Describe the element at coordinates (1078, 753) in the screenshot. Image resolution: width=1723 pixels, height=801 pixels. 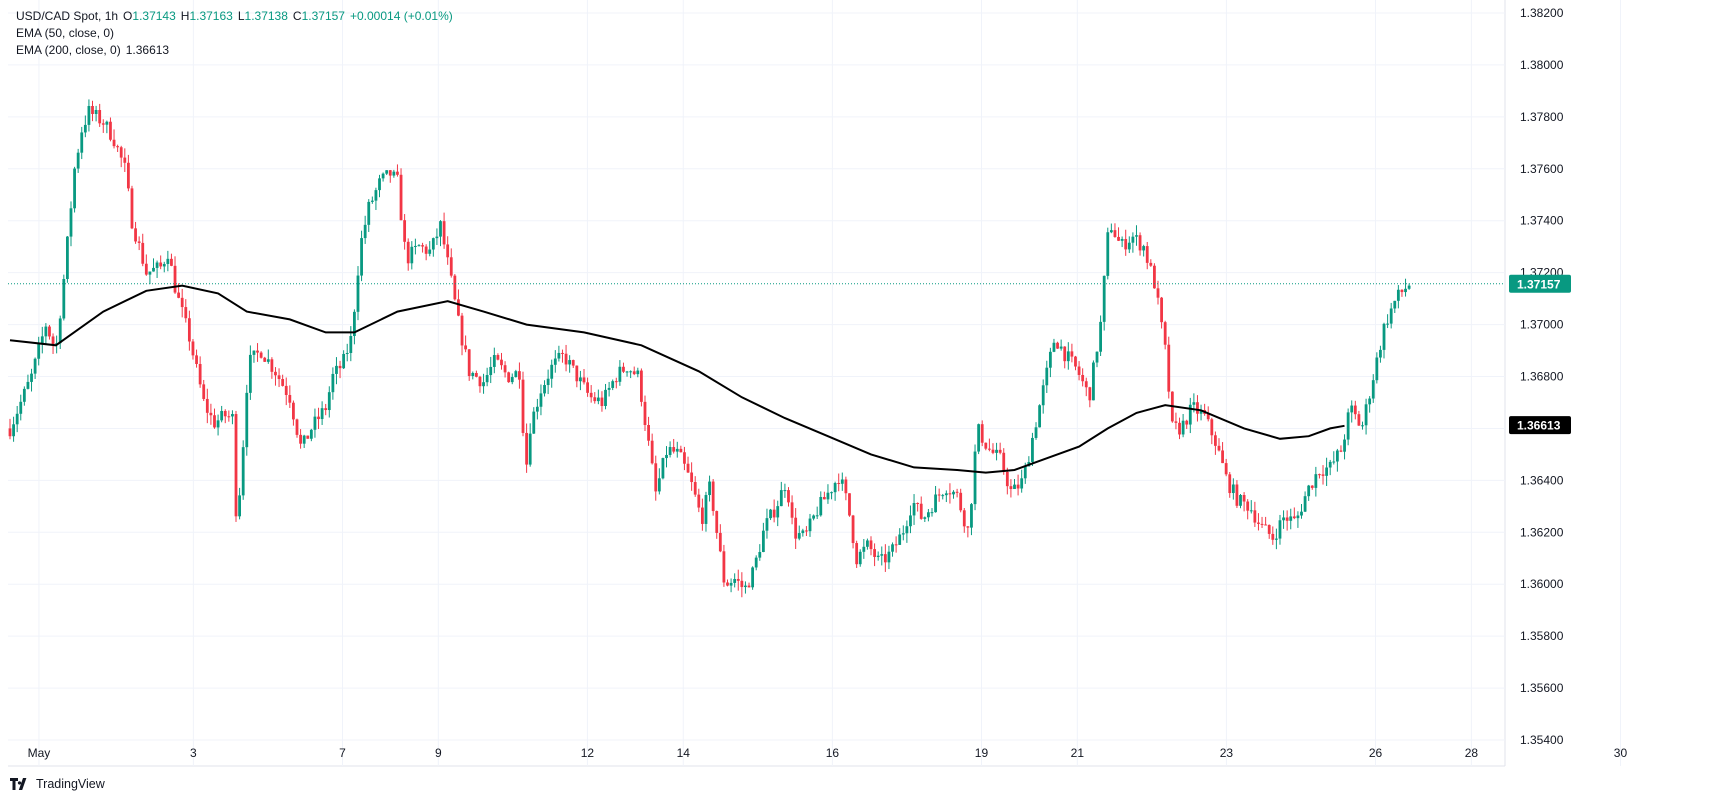
I see `time-tick-label: 21` at that location.